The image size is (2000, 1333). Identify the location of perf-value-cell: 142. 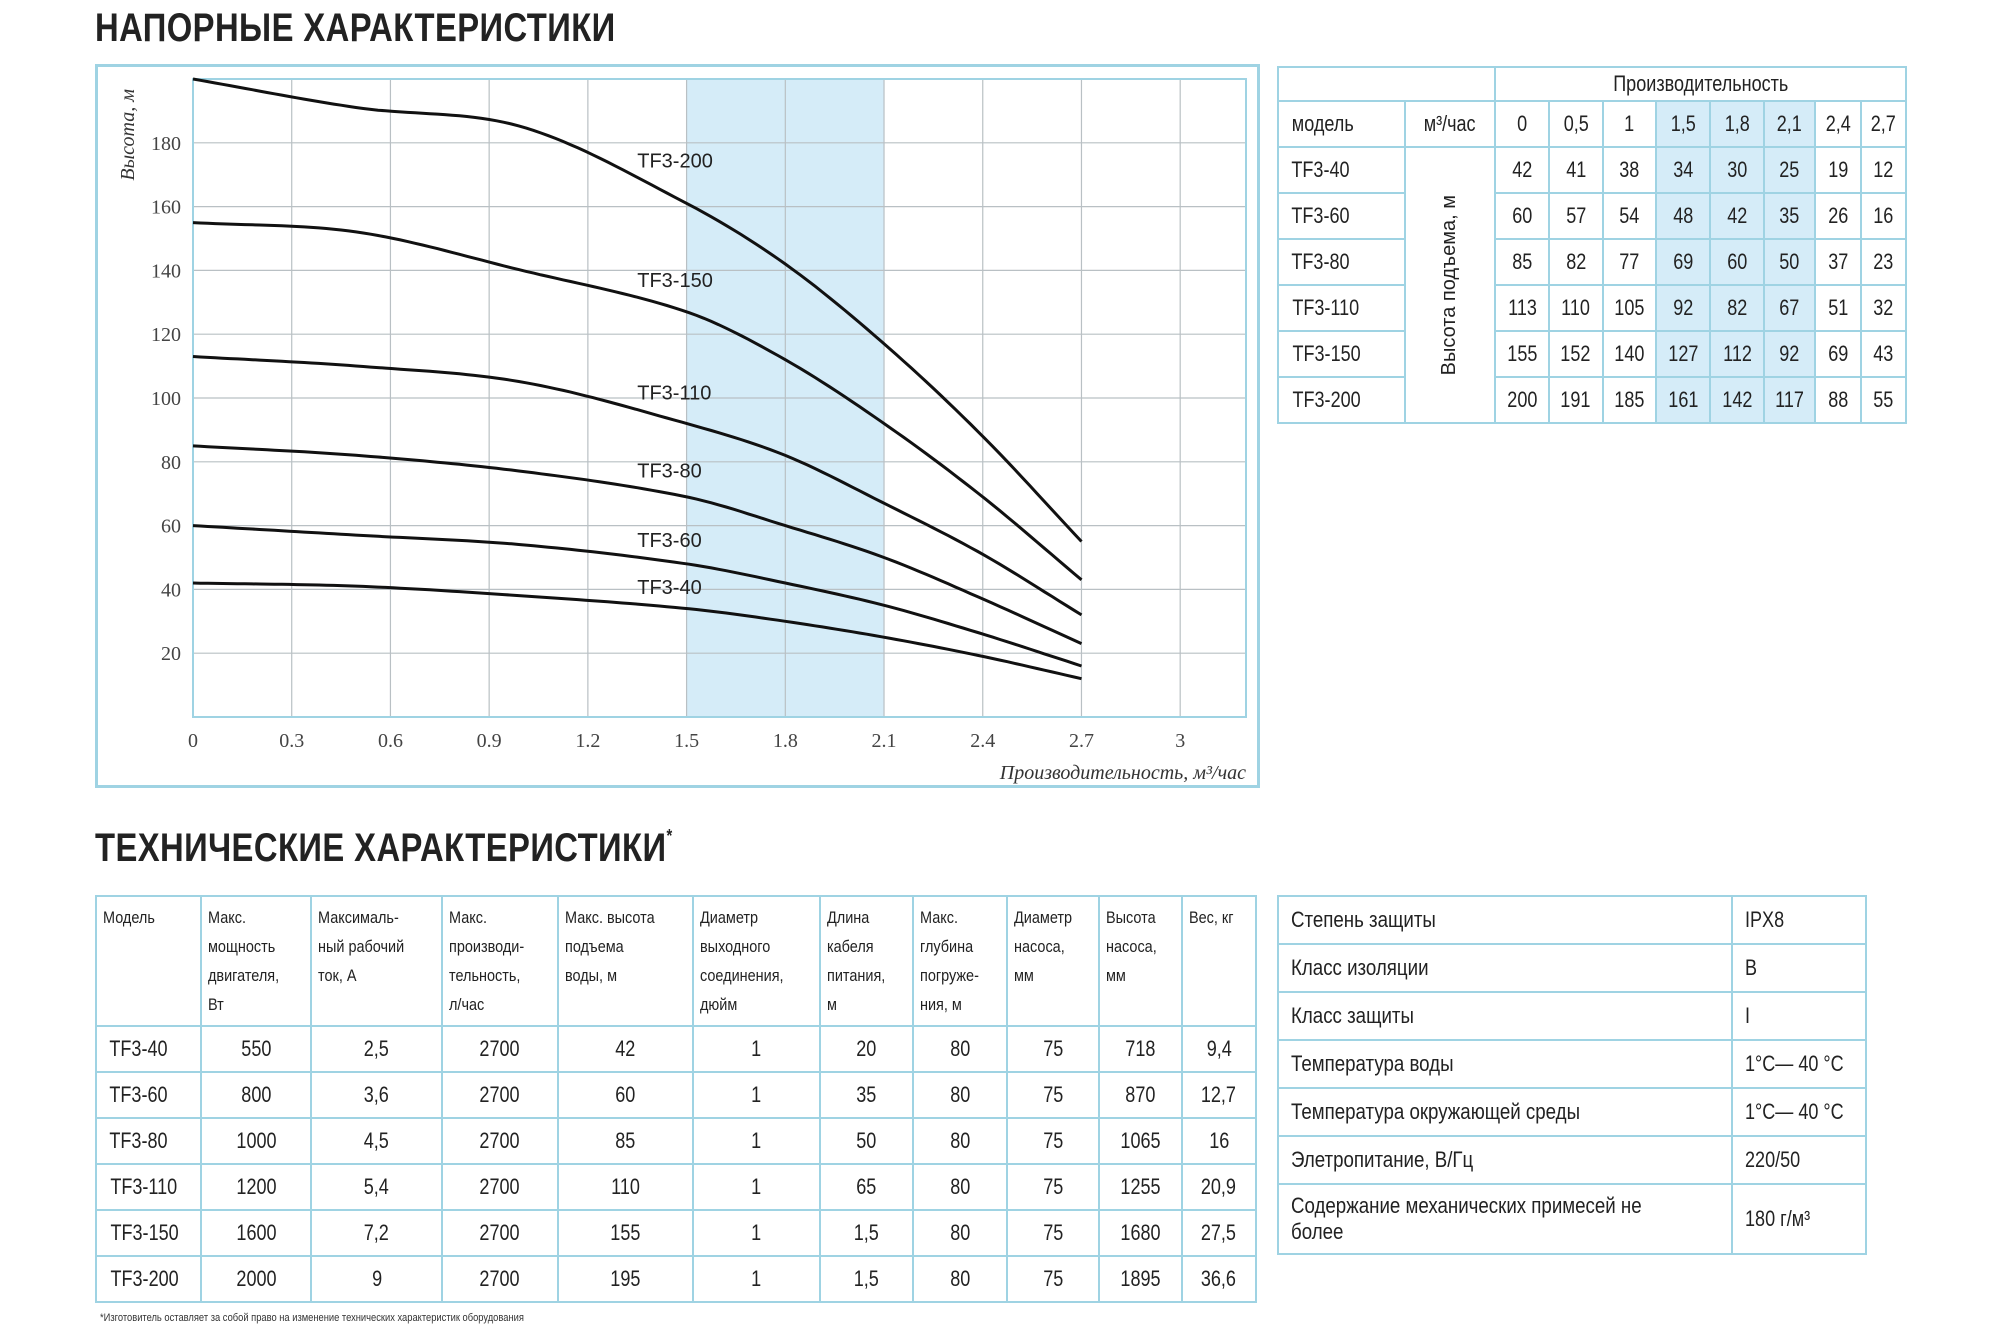
(1737, 400).